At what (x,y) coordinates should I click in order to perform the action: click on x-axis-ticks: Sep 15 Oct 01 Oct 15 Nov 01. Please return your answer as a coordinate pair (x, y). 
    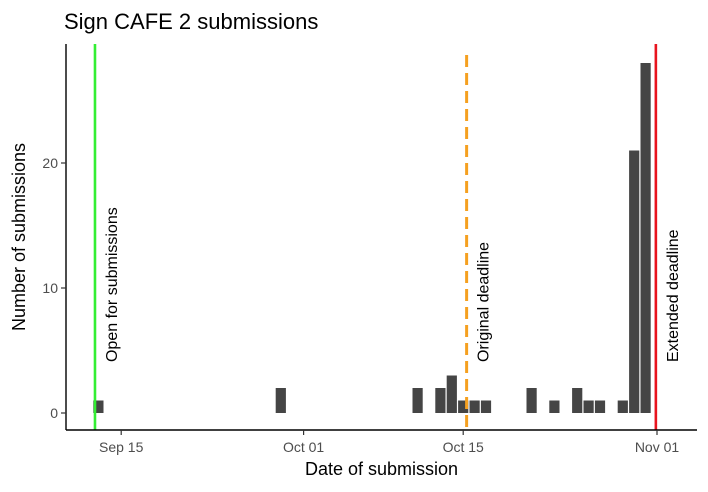
    Looking at the image, I should click on (389, 442).